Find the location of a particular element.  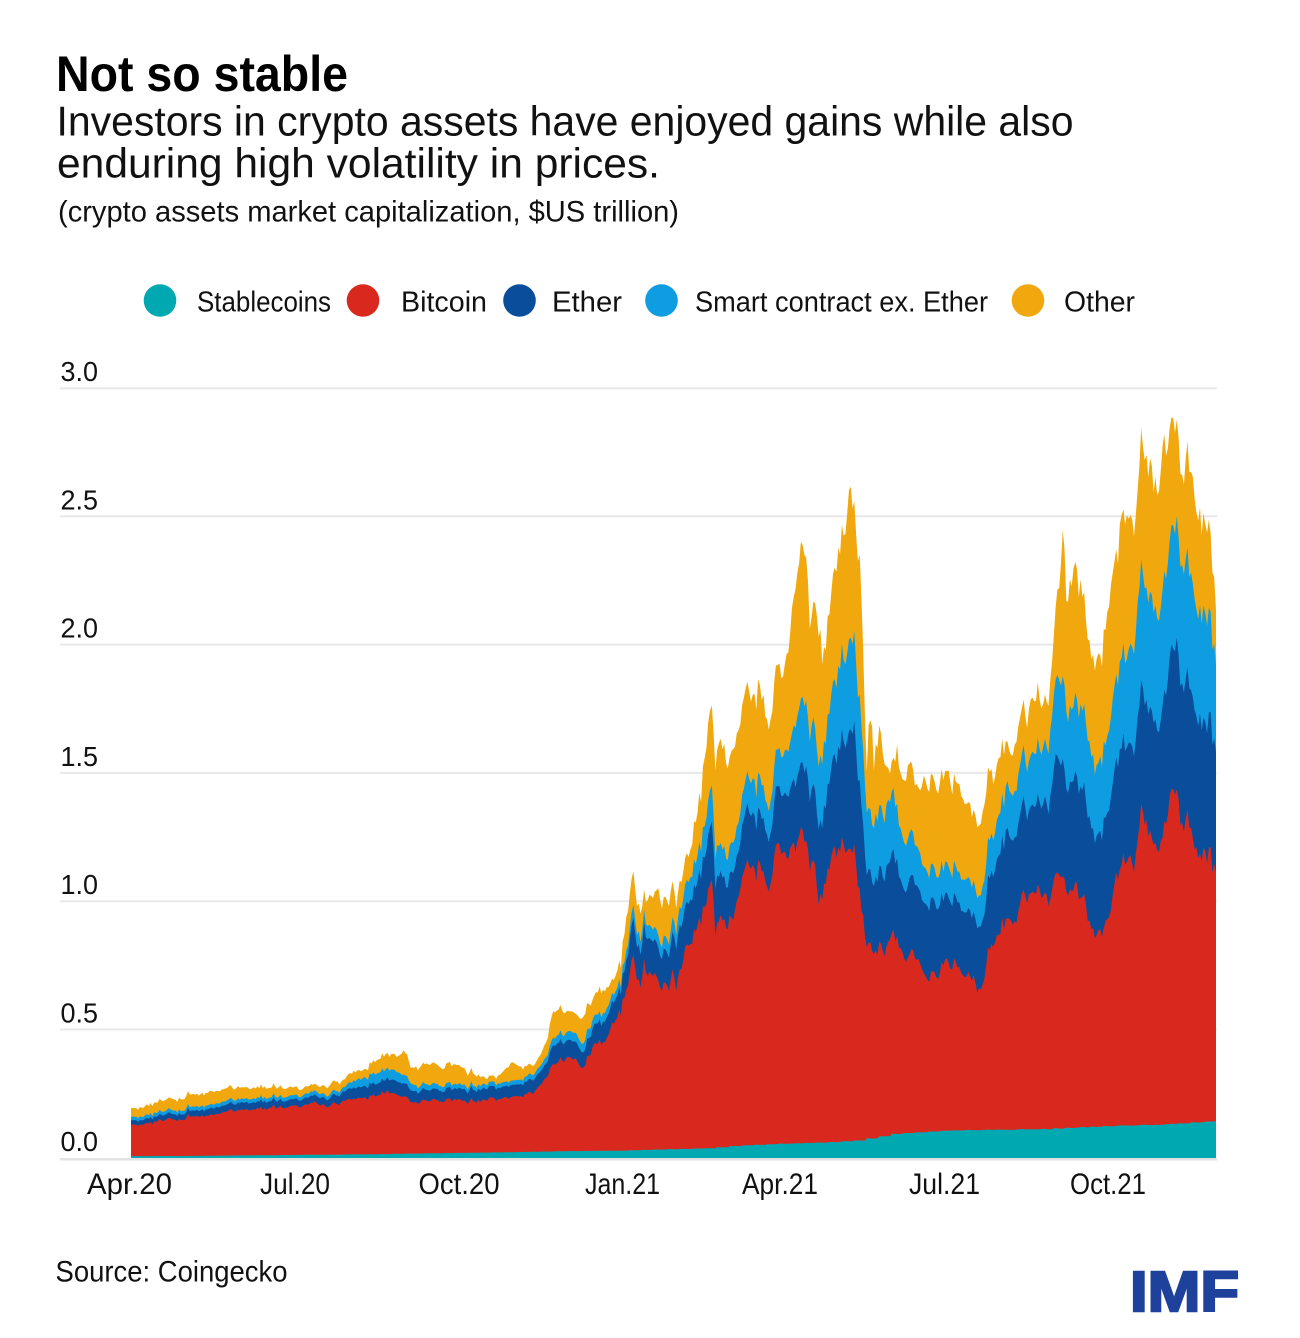

svg-text: Oct.20 is located at coordinates (459, 1184).